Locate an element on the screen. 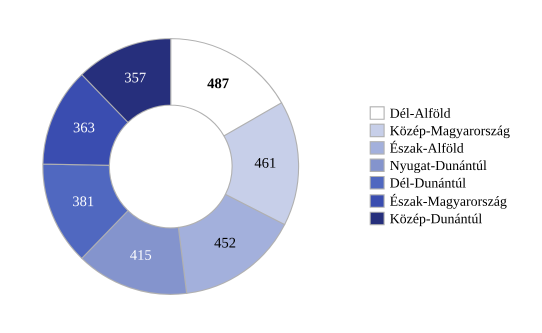  data-label: 381 is located at coordinates (83, 201).